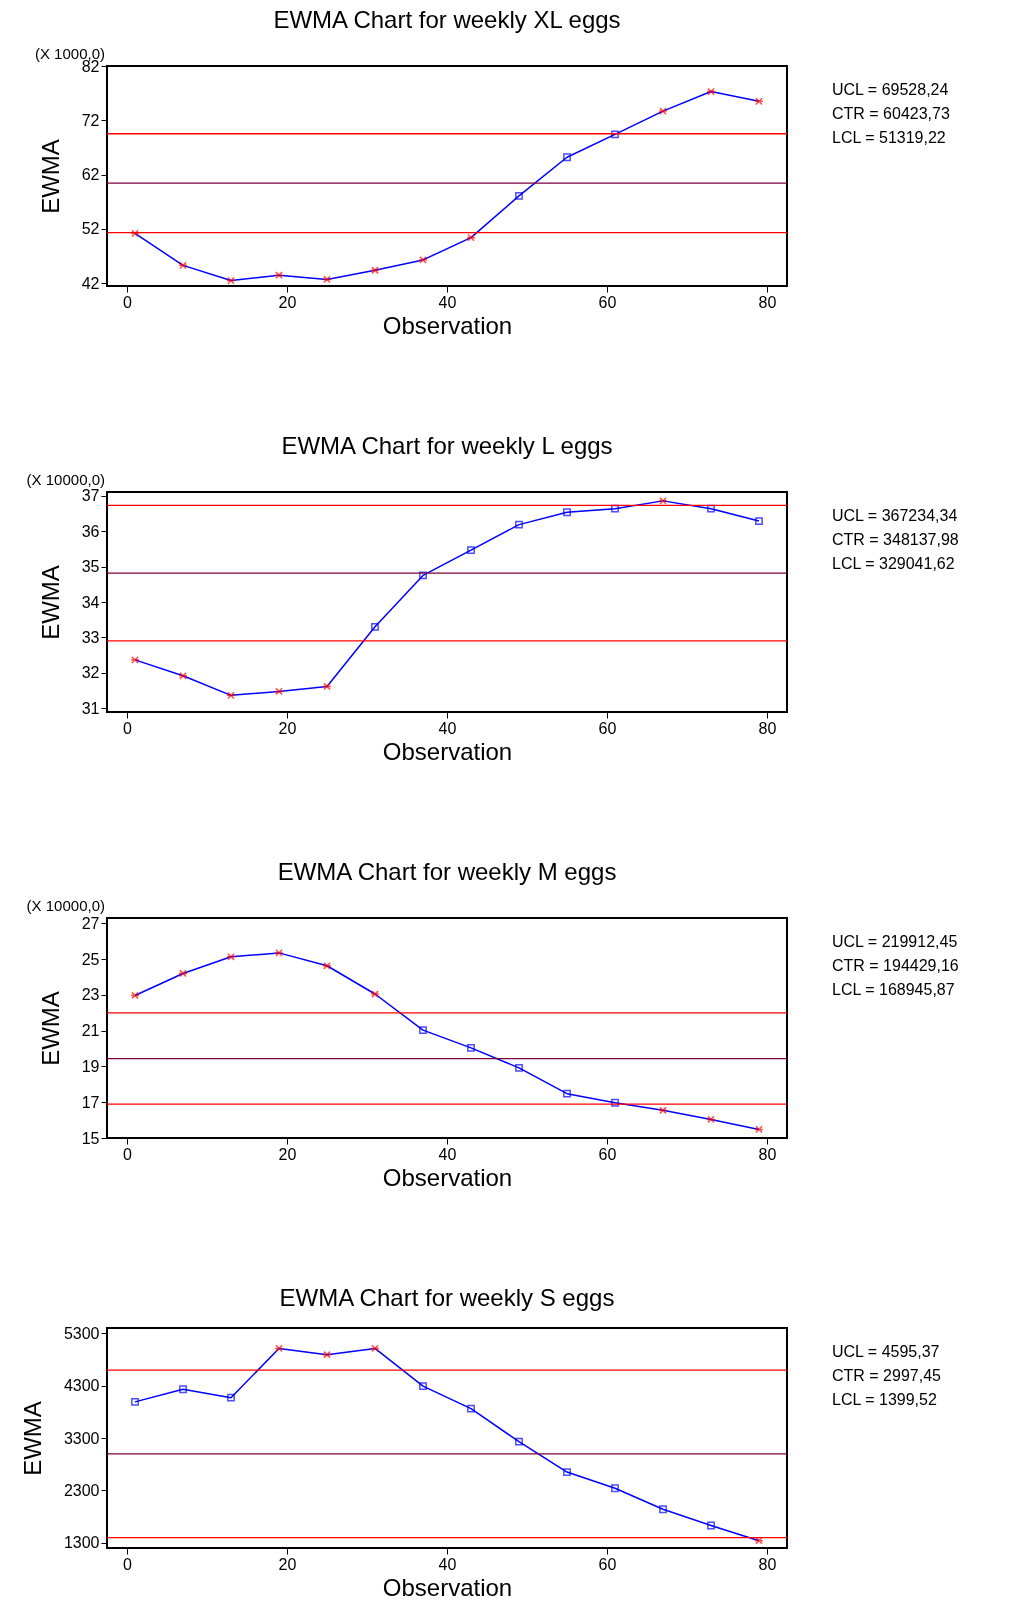  Describe the element at coordinates (895, 941) in the screenshot. I see `text: UCL = 219912,45` at that location.